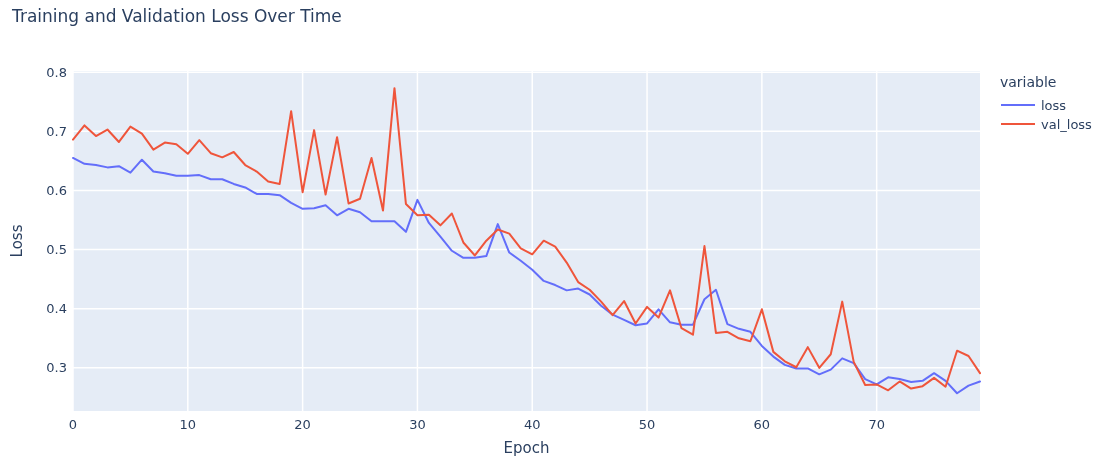 The width and height of the screenshot is (1107, 457). Describe the element at coordinates (417, 424) in the screenshot. I see `x-tick-label: 30` at that location.